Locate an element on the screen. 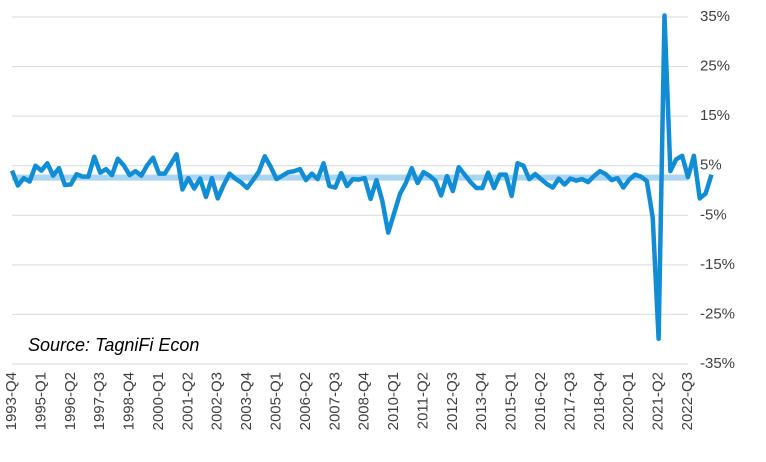 This screenshot has height=462, width=766. x-tick-label: 2001-Q2 is located at coordinates (187, 401).